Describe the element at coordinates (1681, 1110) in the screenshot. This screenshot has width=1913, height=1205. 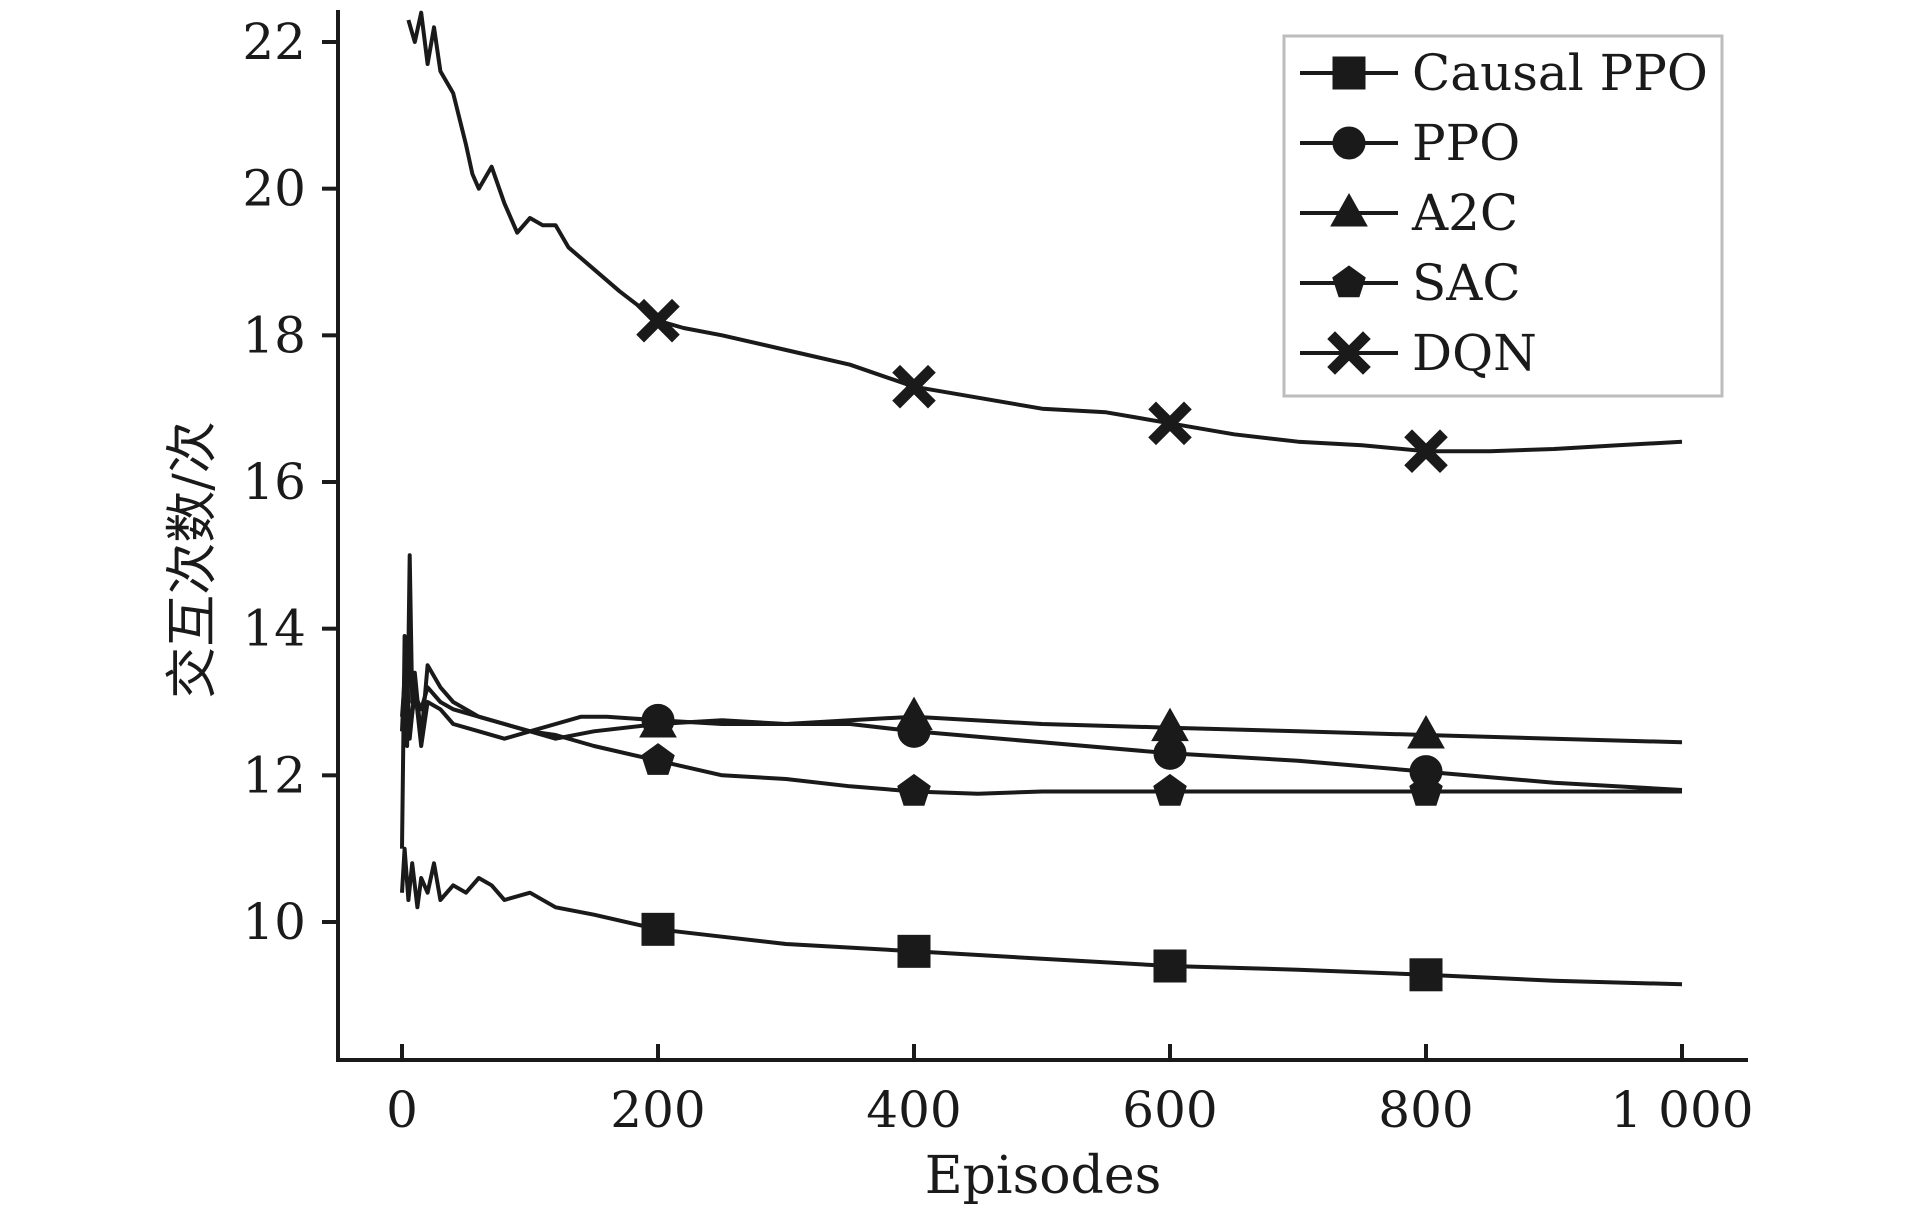
I see `x-tick-label: 1 000` at that location.